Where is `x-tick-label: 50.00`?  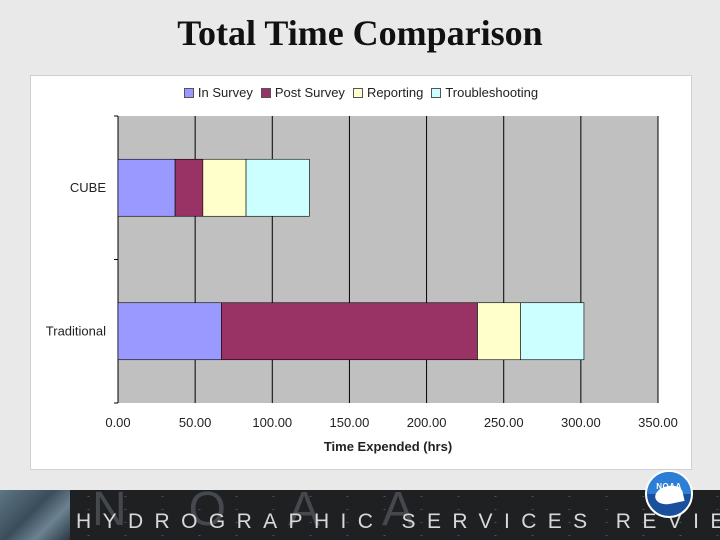
x-tick-label: 50.00 is located at coordinates (195, 422).